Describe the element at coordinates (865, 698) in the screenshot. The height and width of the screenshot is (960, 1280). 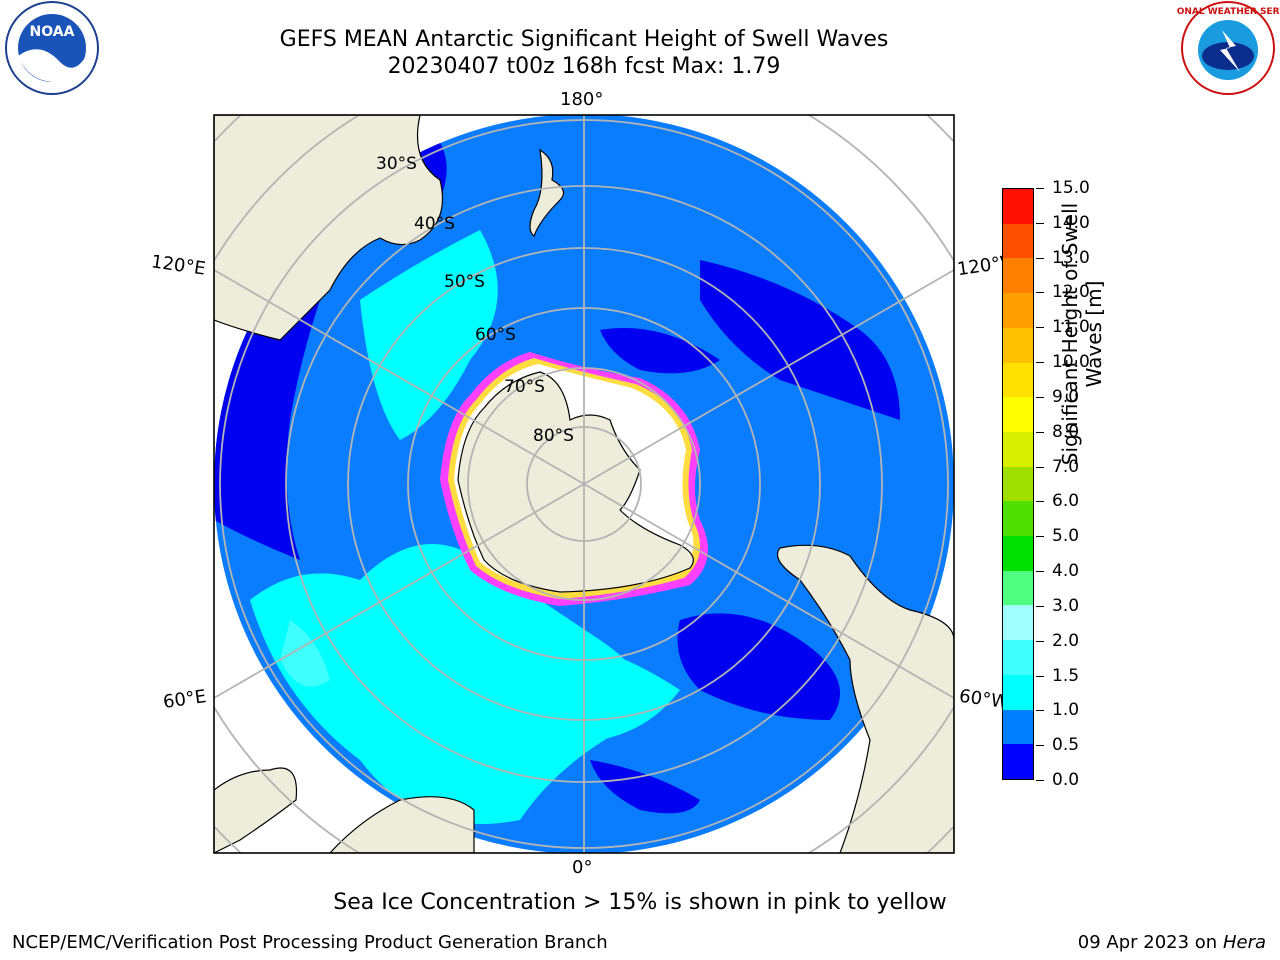
I see `south-america-land` at that location.